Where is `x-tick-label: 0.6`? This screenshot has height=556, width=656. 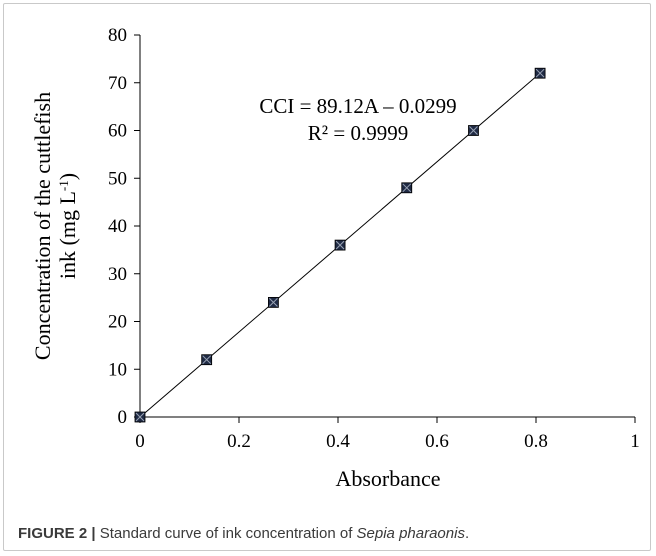
x-tick-label: 0.6 is located at coordinates (437, 441).